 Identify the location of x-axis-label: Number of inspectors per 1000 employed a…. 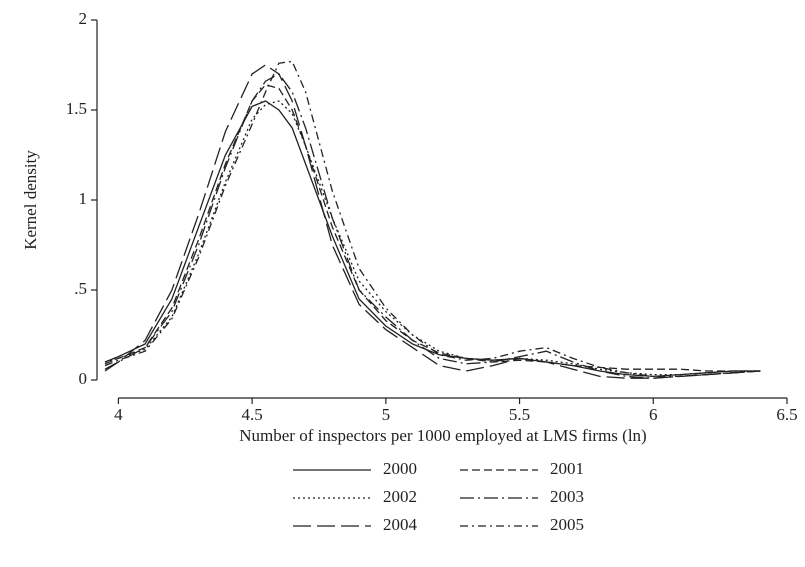
(442, 435).